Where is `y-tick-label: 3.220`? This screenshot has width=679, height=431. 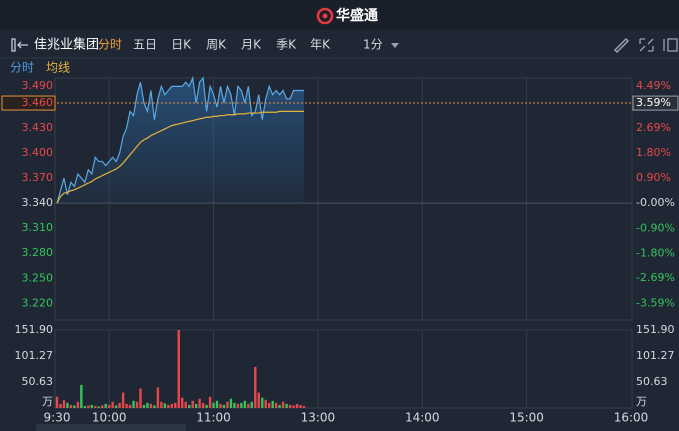
y-tick-label: 3.220 is located at coordinates (38, 302).